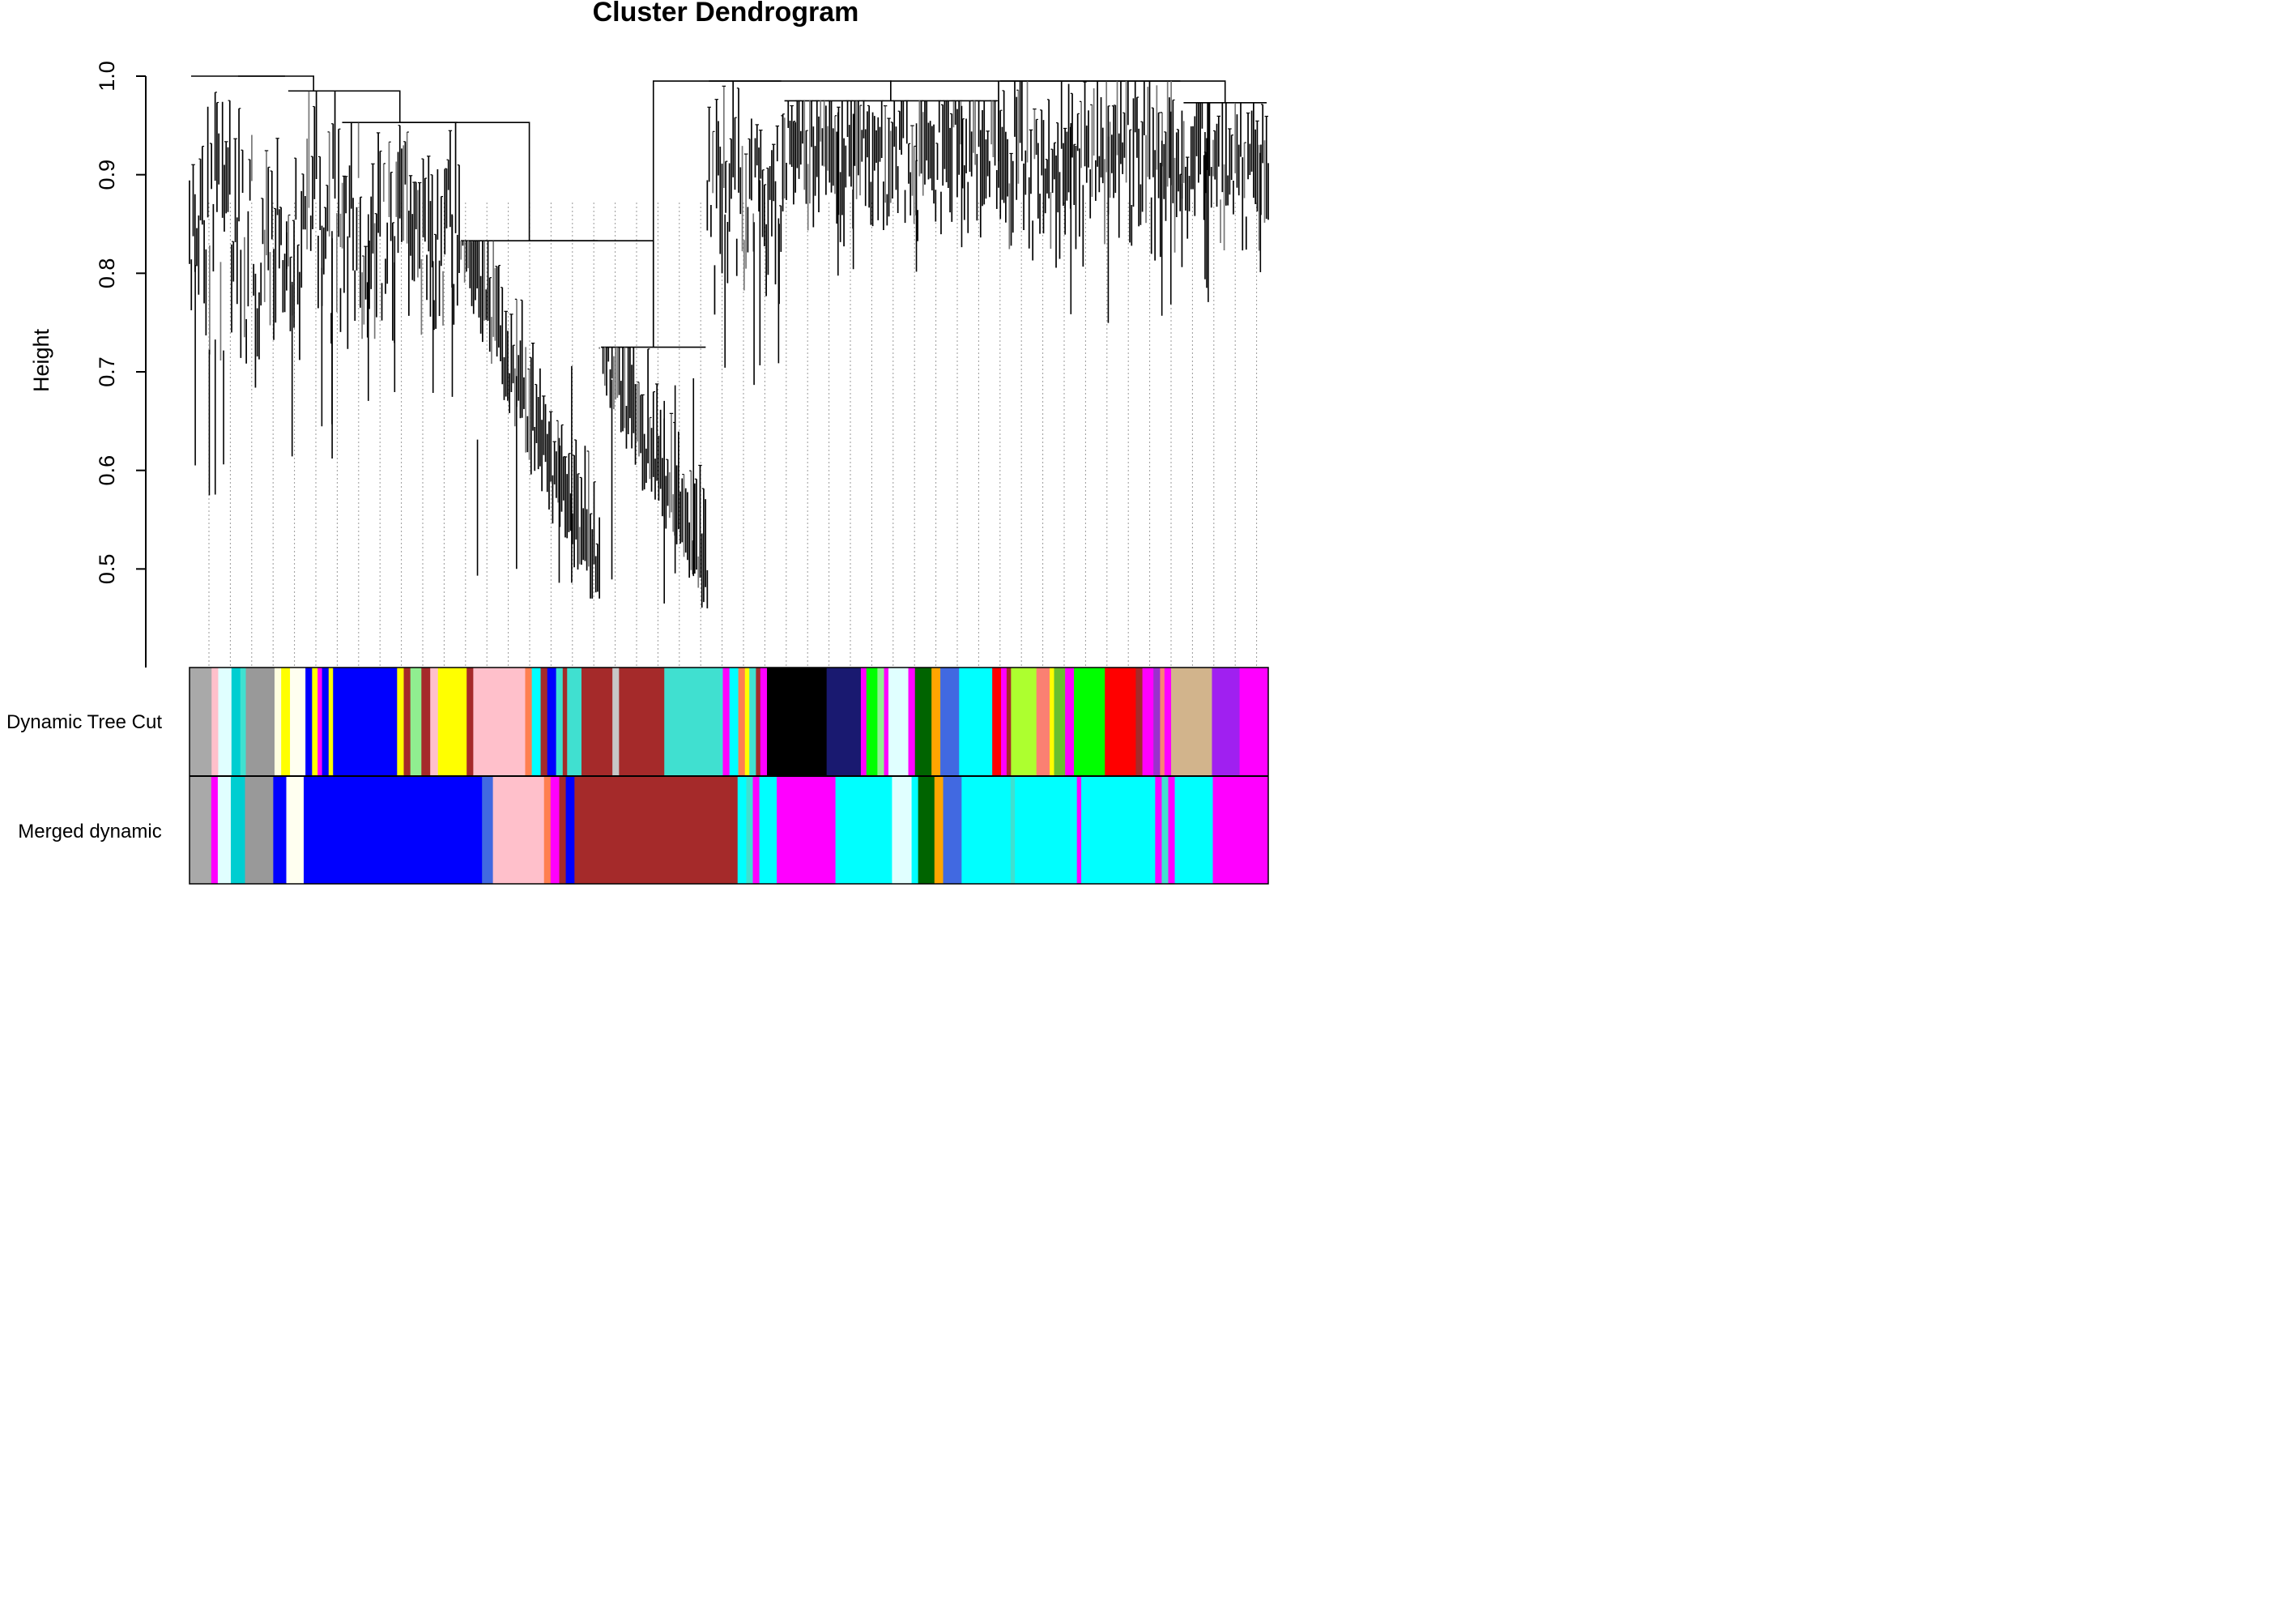  What do you see at coordinates (107, 470) in the screenshot?
I see `y-tick-label: 0.6` at bounding box center [107, 470].